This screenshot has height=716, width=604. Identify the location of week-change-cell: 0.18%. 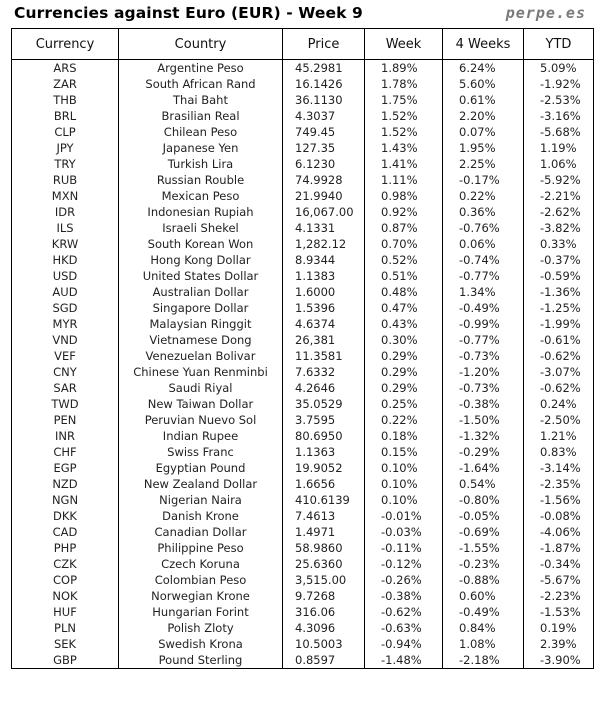
(403, 436).